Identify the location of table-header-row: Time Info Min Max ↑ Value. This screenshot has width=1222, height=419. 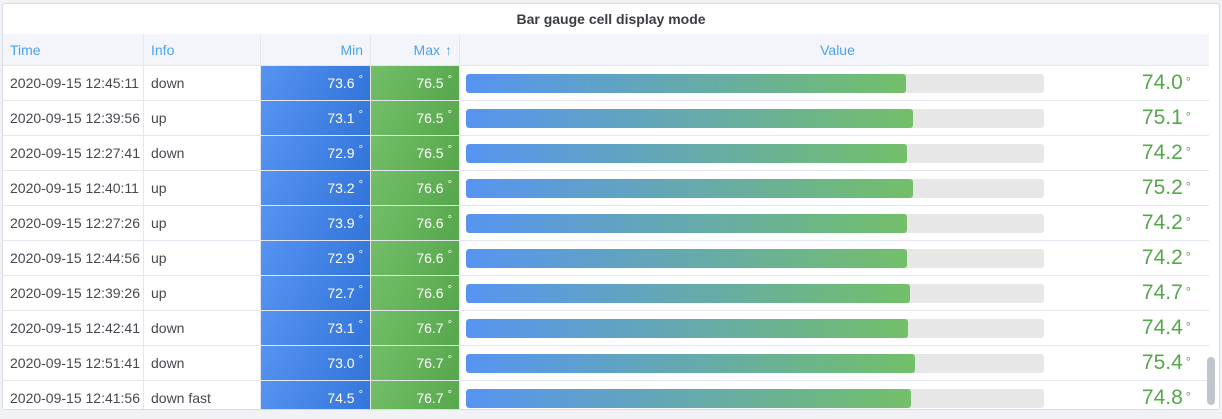
(606, 50).